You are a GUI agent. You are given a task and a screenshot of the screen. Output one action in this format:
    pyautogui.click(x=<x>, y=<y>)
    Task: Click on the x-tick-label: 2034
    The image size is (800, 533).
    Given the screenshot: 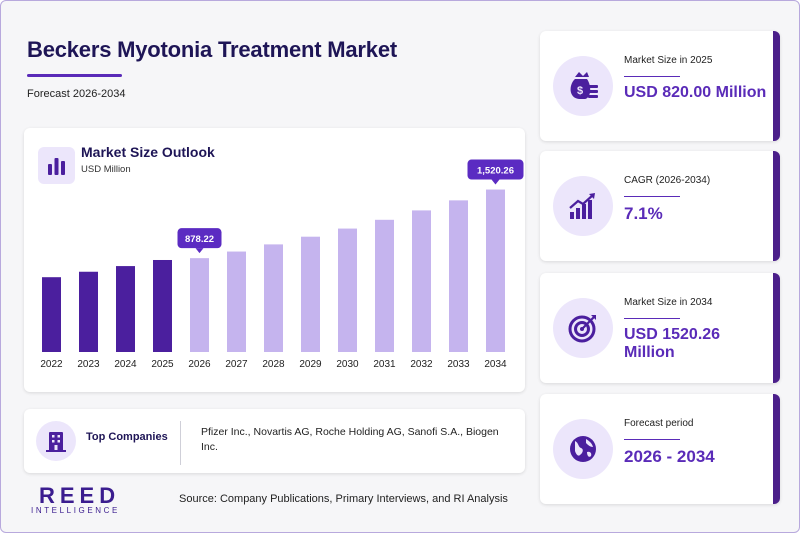 What is the action you would take?
    pyautogui.click(x=495, y=364)
    